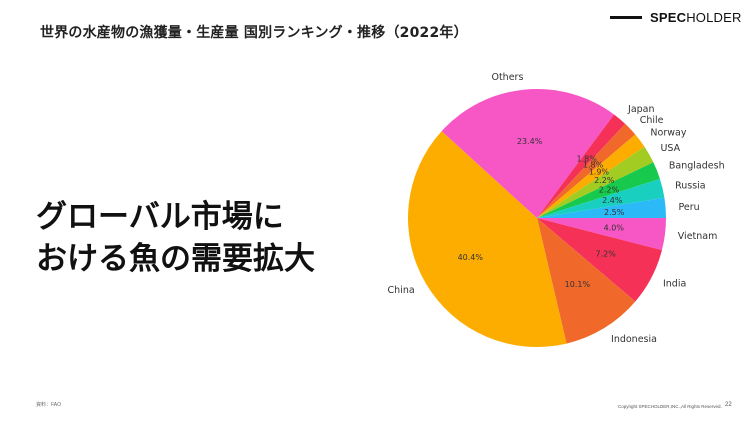 This screenshot has height=422, width=750. I want to click on pie-category-label: Others, so click(507, 77).